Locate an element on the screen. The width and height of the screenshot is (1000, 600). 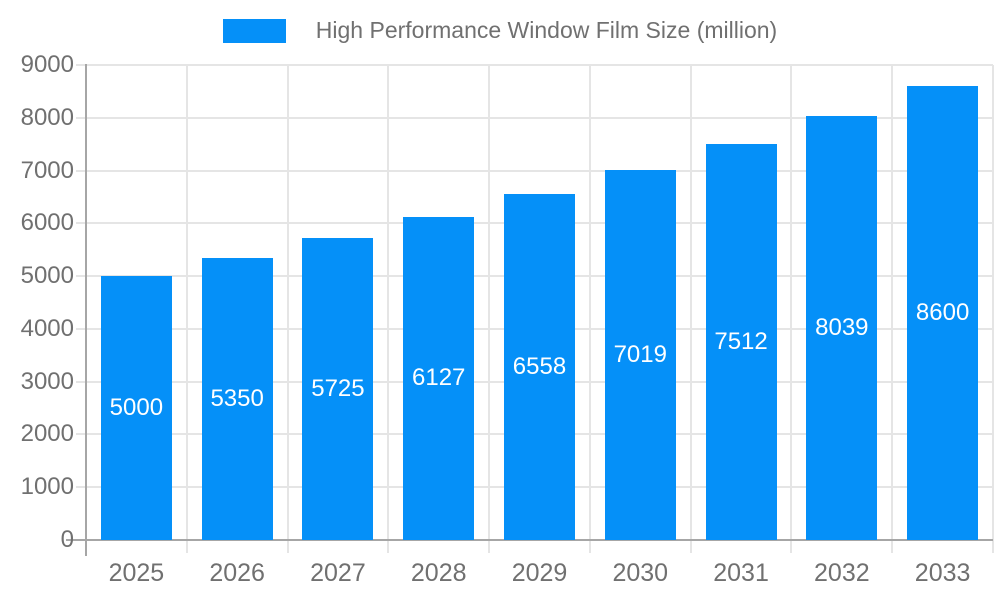
x-tick-label: 2025 is located at coordinates (136, 573).